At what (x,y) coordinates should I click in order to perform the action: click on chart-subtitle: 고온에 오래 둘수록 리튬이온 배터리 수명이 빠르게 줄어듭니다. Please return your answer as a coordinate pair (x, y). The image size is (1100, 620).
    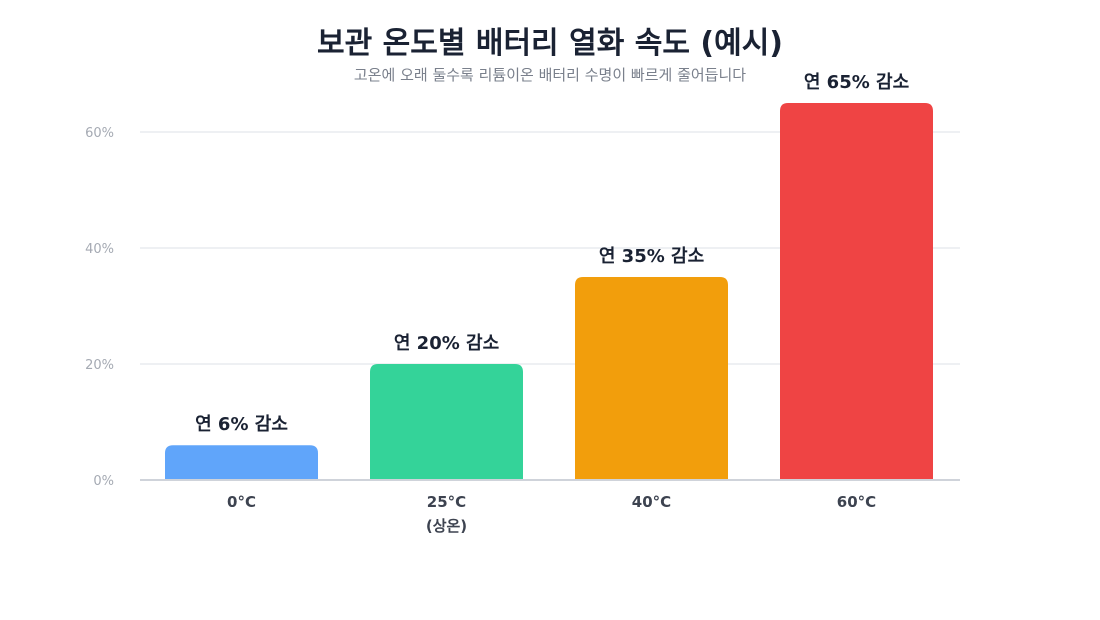
    Looking at the image, I should click on (550, 75).